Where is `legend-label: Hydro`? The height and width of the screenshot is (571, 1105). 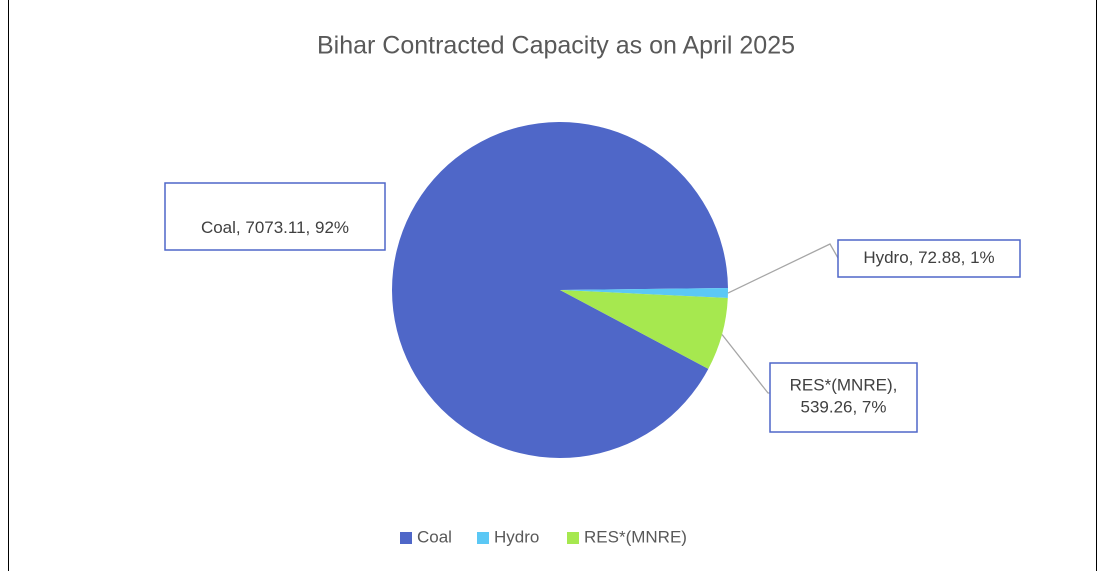 legend-label: Hydro is located at coordinates (516, 536).